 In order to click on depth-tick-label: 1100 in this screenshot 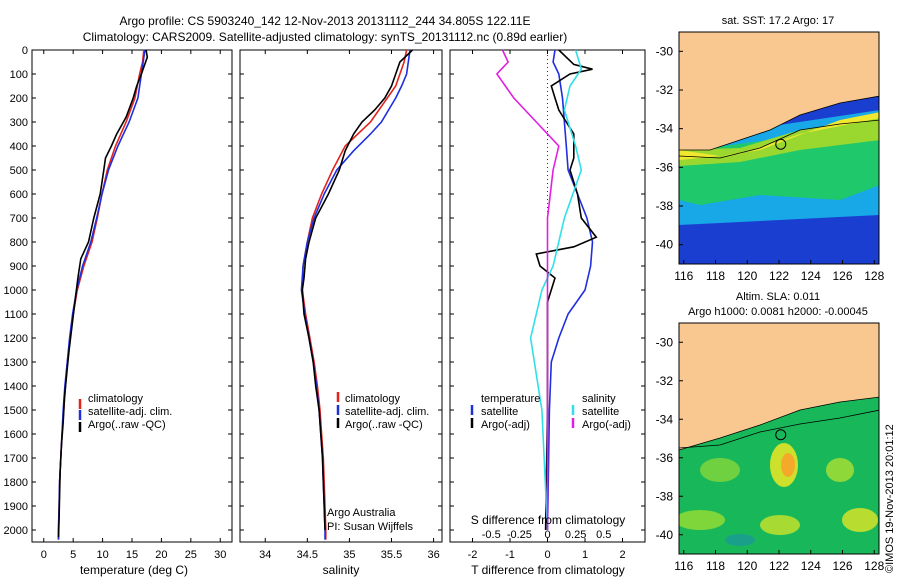, I will do `click(16, 315)`.